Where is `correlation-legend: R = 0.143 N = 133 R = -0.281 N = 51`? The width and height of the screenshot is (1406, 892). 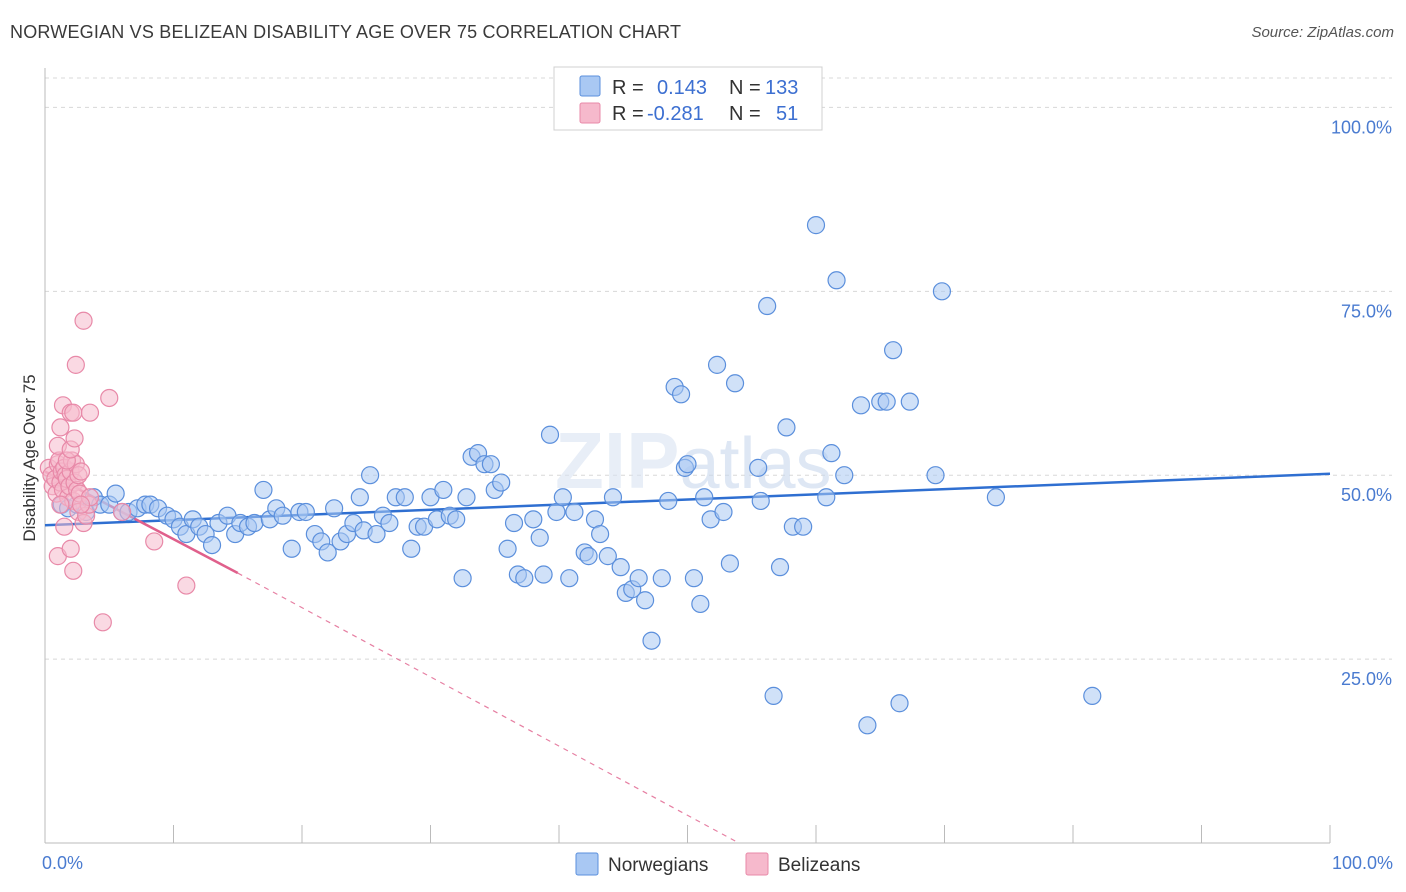 correlation-legend: R = 0.143 N = 133 R = -0.281 N = 51 is located at coordinates (688, 98).